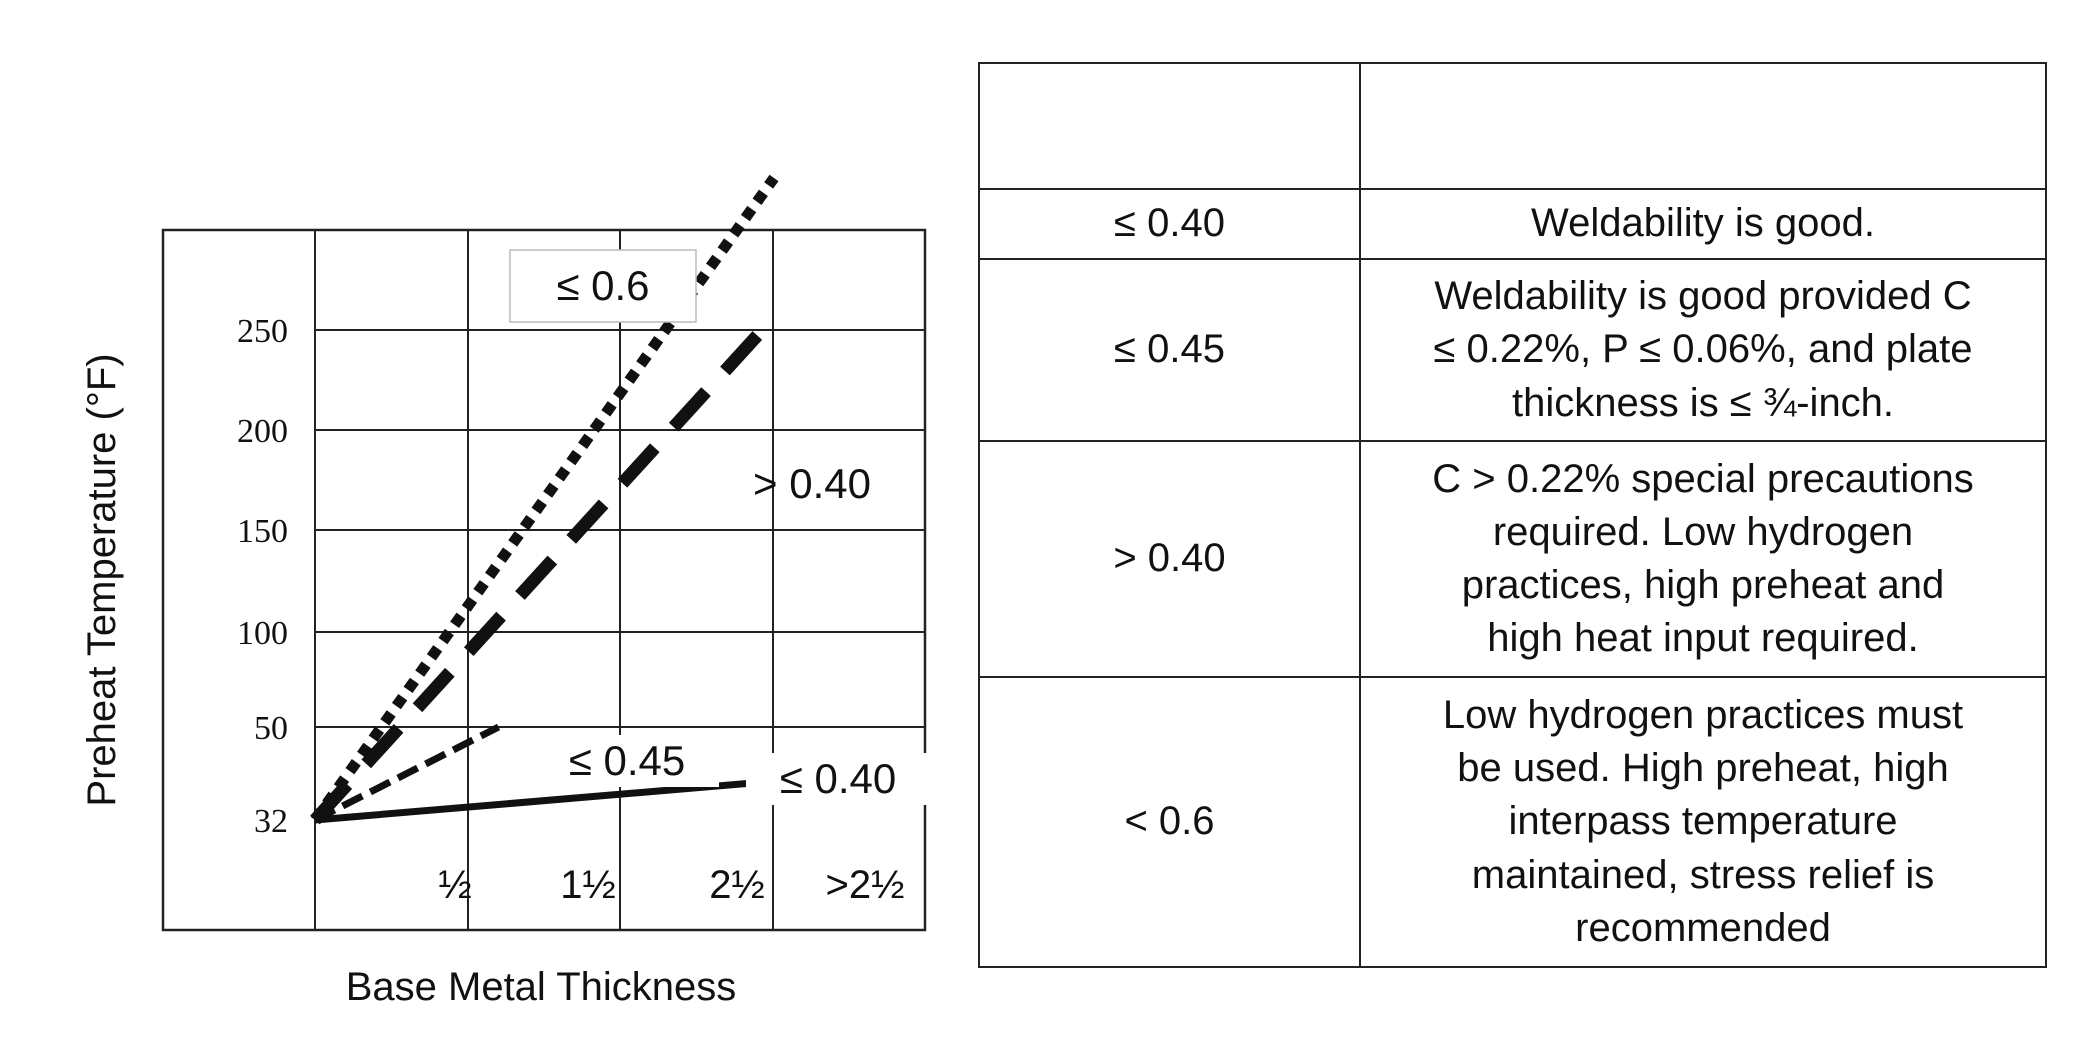 The image size is (2100, 1049). I want to click on series-labels: ≤ 0.6 > 0.40 ≤ 0.45 ≤ 0.40, so click(719, 527).